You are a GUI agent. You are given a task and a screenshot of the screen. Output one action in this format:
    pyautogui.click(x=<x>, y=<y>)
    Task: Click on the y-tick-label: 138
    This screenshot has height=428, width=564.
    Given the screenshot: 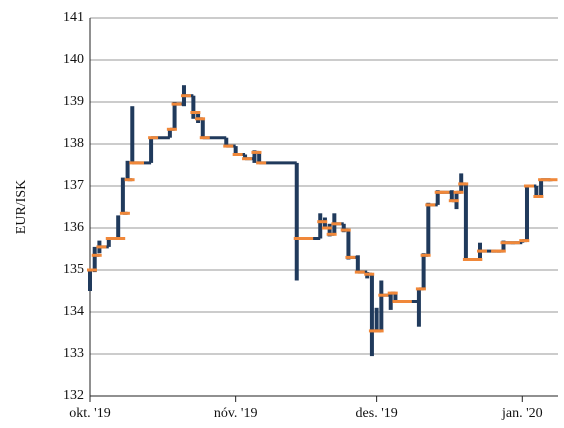 What is the action you would take?
    pyautogui.click(x=73, y=143)
    